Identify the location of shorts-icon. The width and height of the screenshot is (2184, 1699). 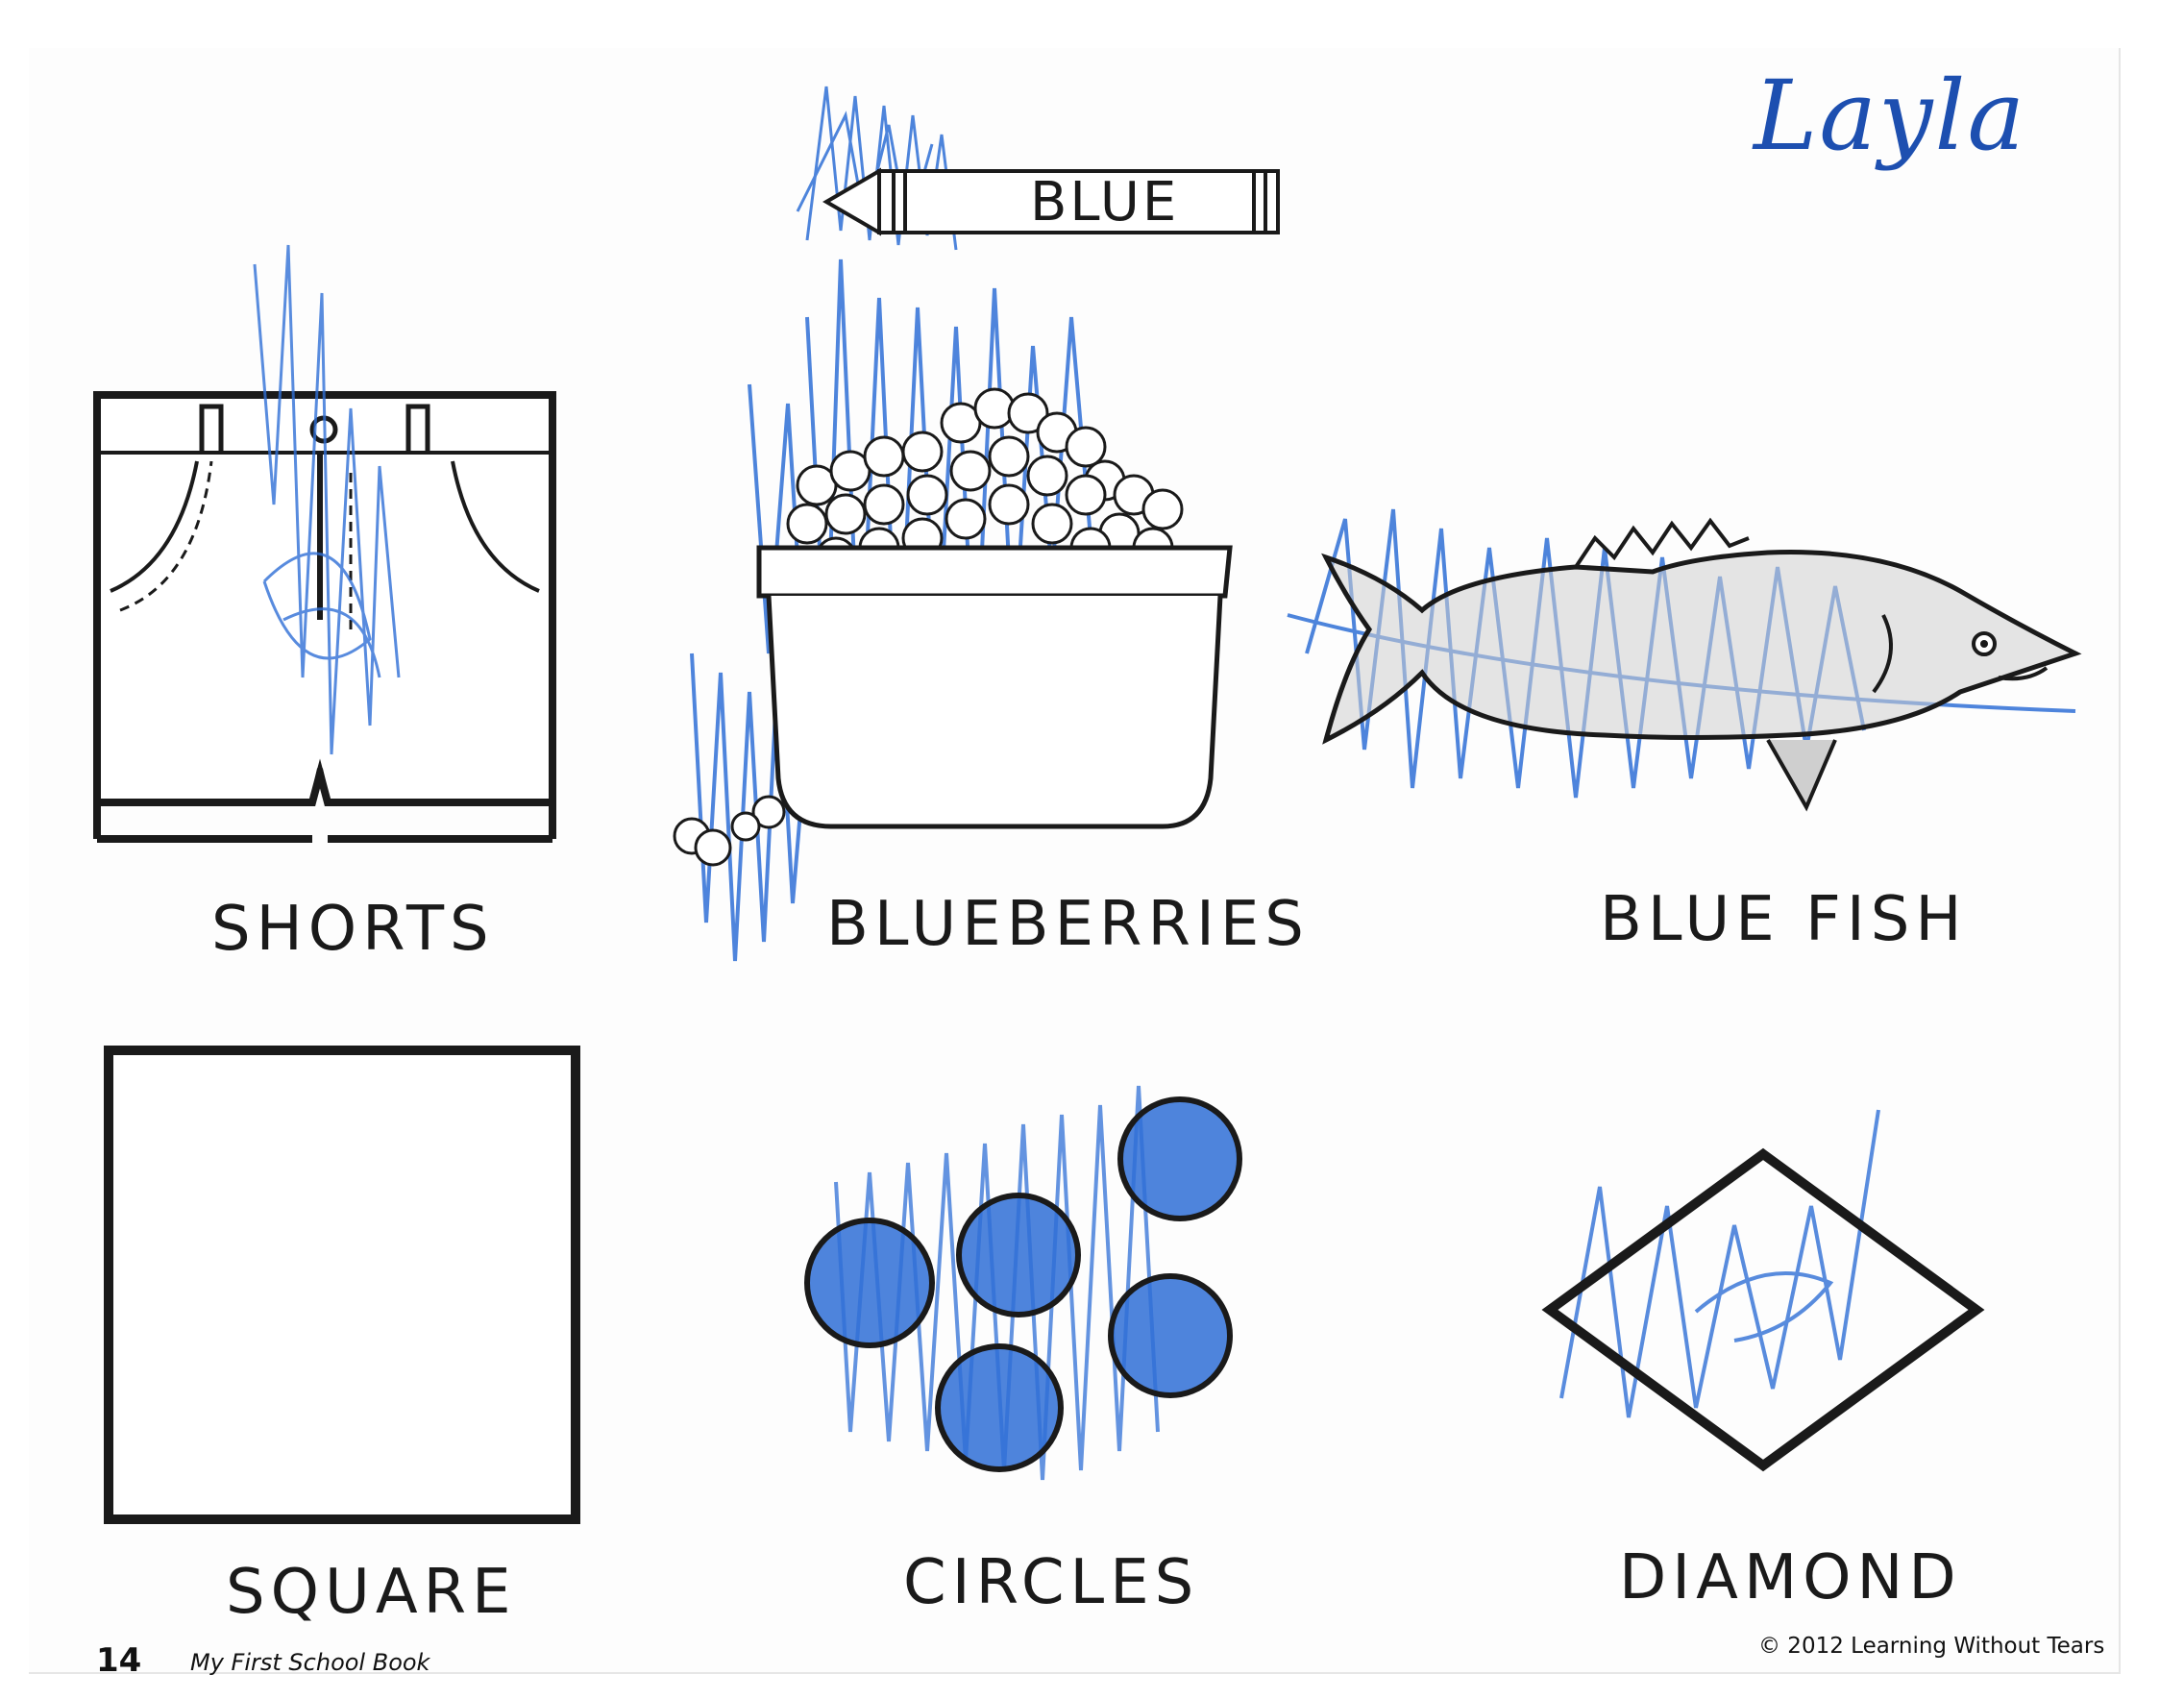
(327, 547).